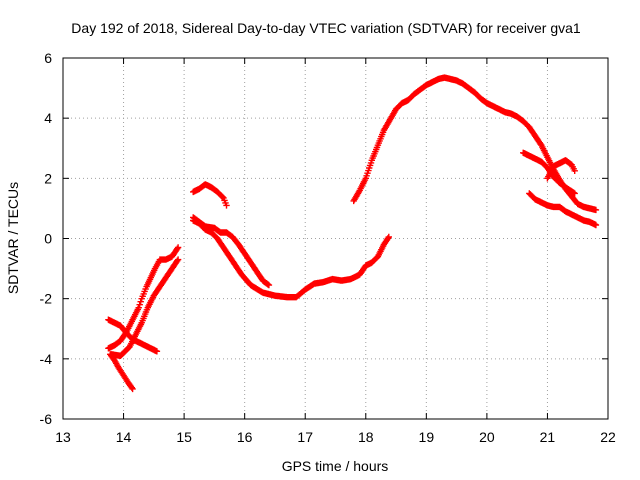  What do you see at coordinates (13, 238) in the screenshot?
I see `y-axis-title: SDTVAR / TECUs` at bounding box center [13, 238].